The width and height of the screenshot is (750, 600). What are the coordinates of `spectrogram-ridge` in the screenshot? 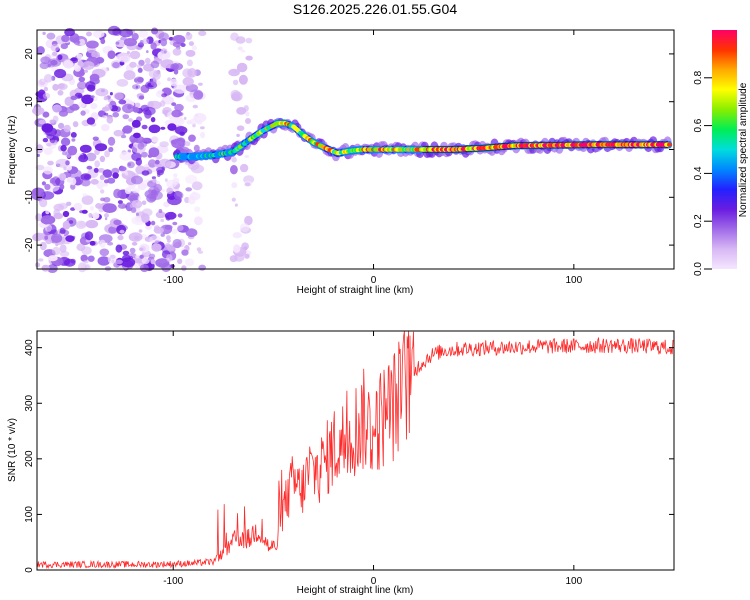 It's located at (423, 141).